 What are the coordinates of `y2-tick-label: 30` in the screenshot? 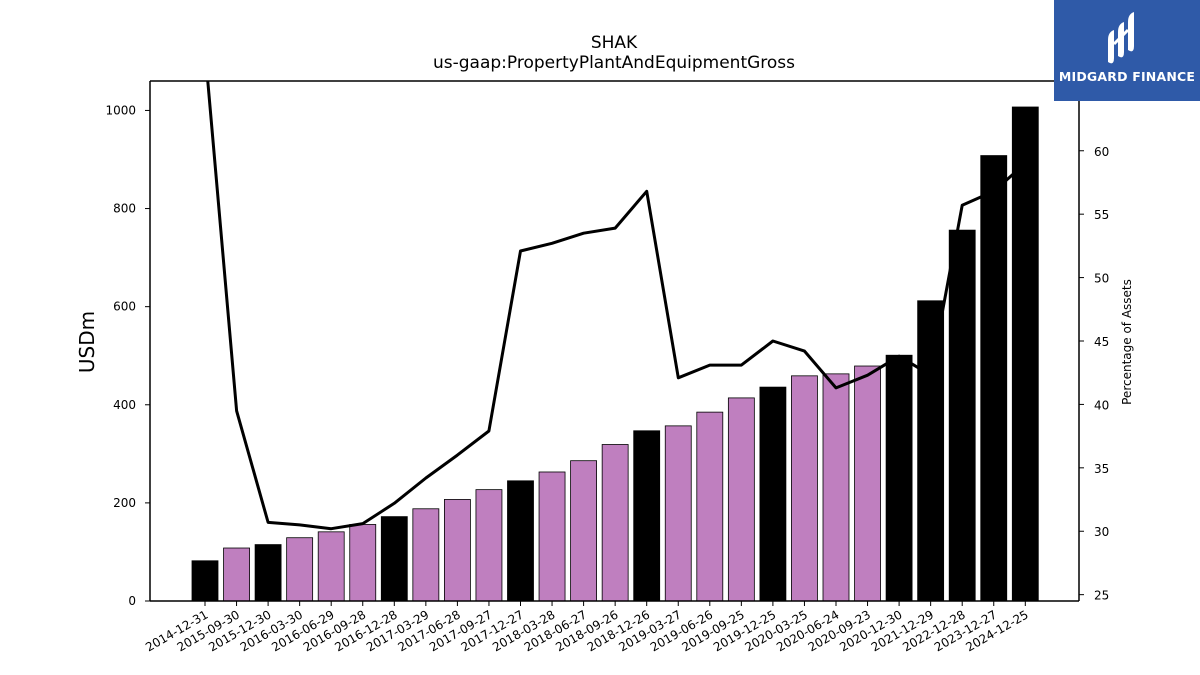 It's located at (1101, 532).